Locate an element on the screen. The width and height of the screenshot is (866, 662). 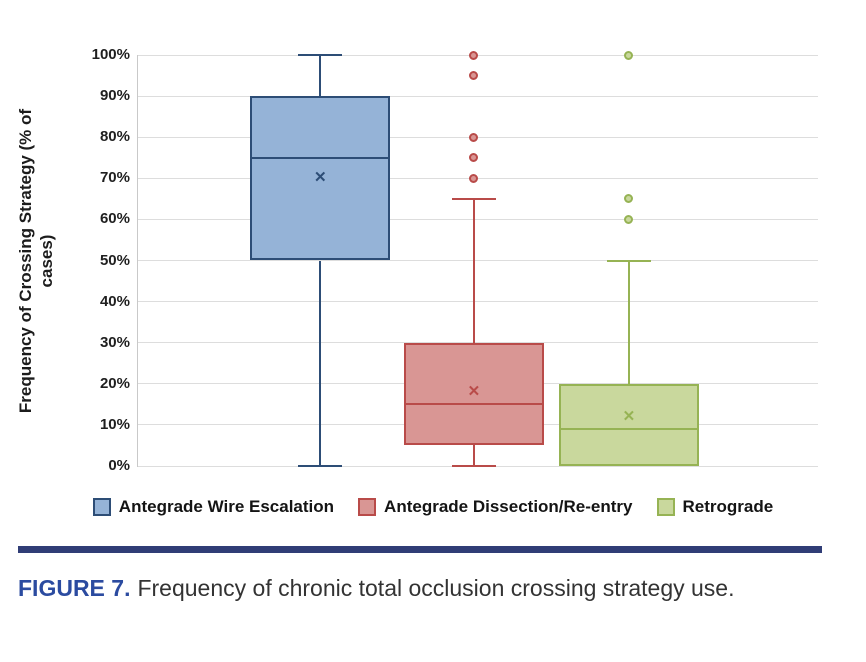
y-tick-label-50%: 50% is located at coordinates (114, 260).